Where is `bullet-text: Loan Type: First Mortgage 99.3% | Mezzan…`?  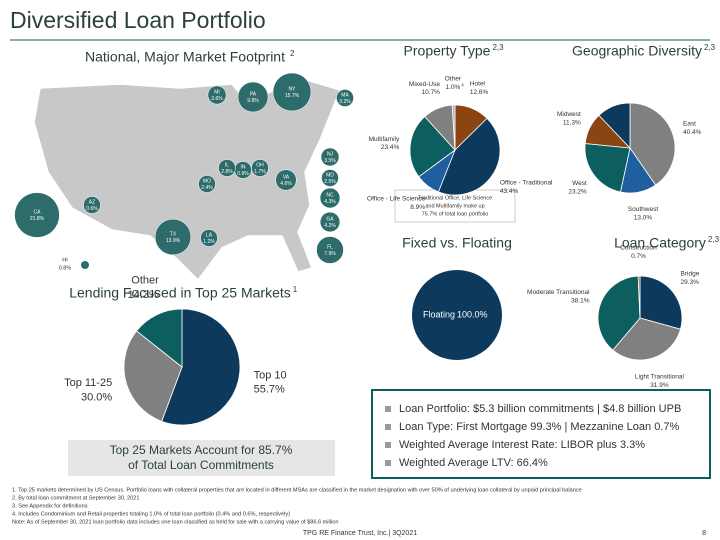
bullet-text: Loan Type: First Mortgage 99.3% | Mezzan… is located at coordinates (539, 427).